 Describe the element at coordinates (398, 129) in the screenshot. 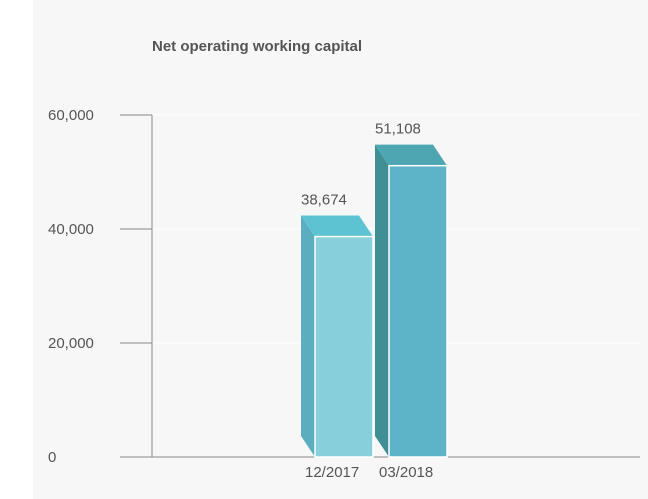

I see `data-label: 51,108` at that location.